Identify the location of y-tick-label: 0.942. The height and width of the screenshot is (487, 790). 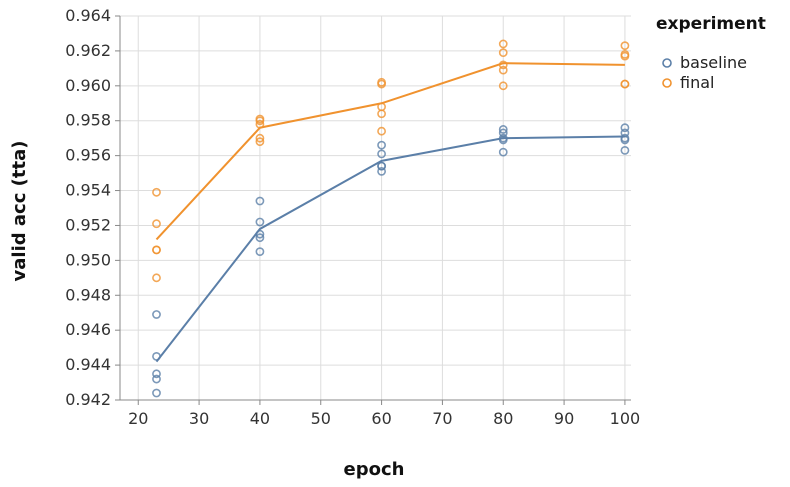
(88, 399).